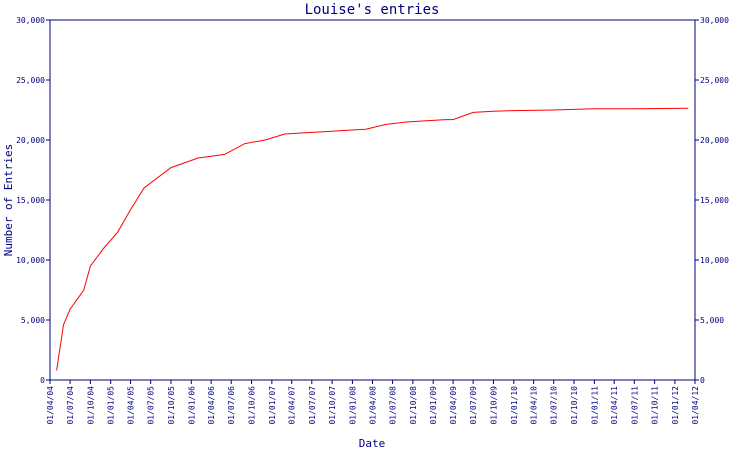 The width and height of the screenshot is (750, 450). Describe the element at coordinates (33, 320) in the screenshot. I see `y-tick-label-left: 5,000` at that location.